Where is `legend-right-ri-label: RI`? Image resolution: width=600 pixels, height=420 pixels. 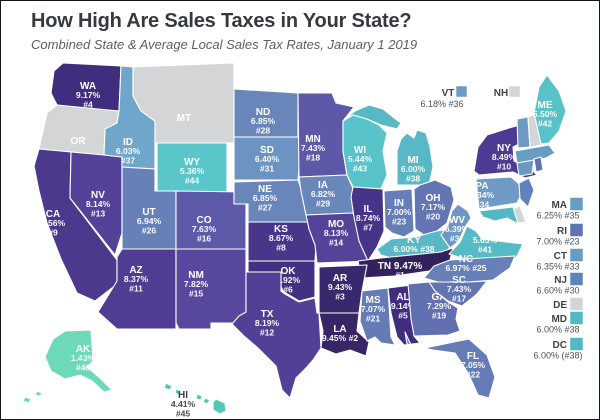 legend-right-ri-label: RI is located at coordinates (562, 231).